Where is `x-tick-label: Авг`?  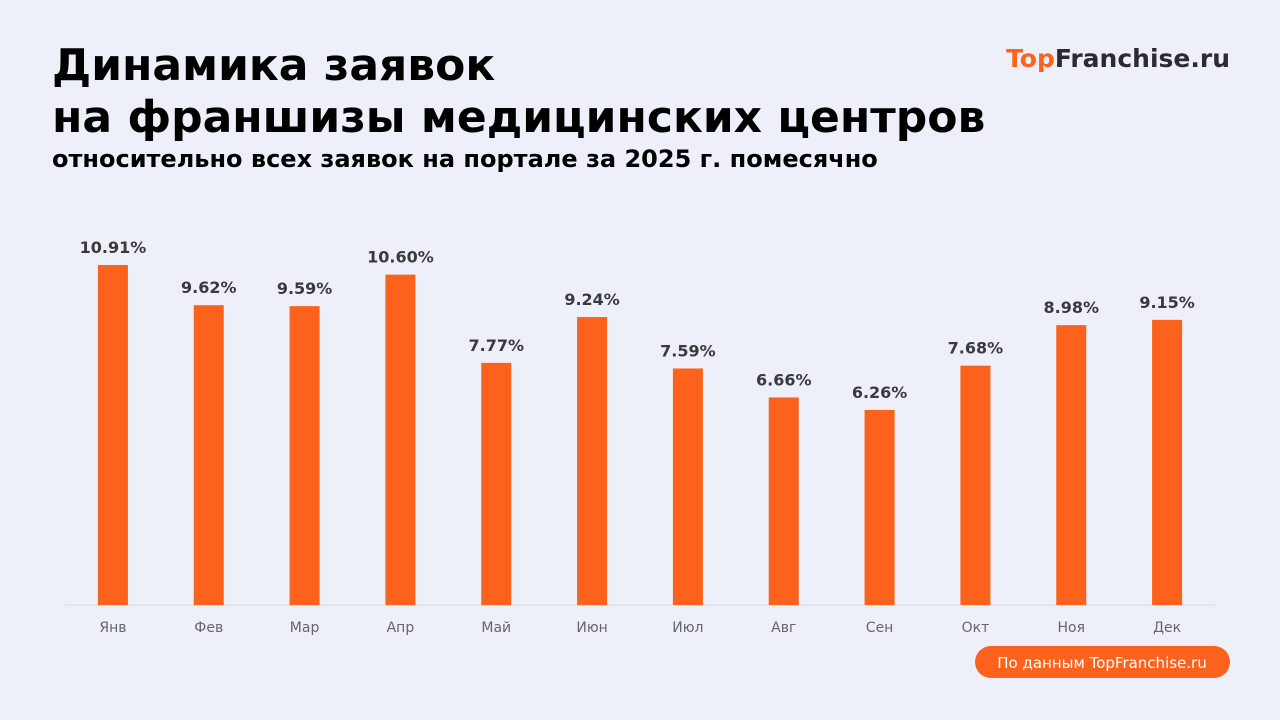
x-tick-label: Авг is located at coordinates (783, 628).